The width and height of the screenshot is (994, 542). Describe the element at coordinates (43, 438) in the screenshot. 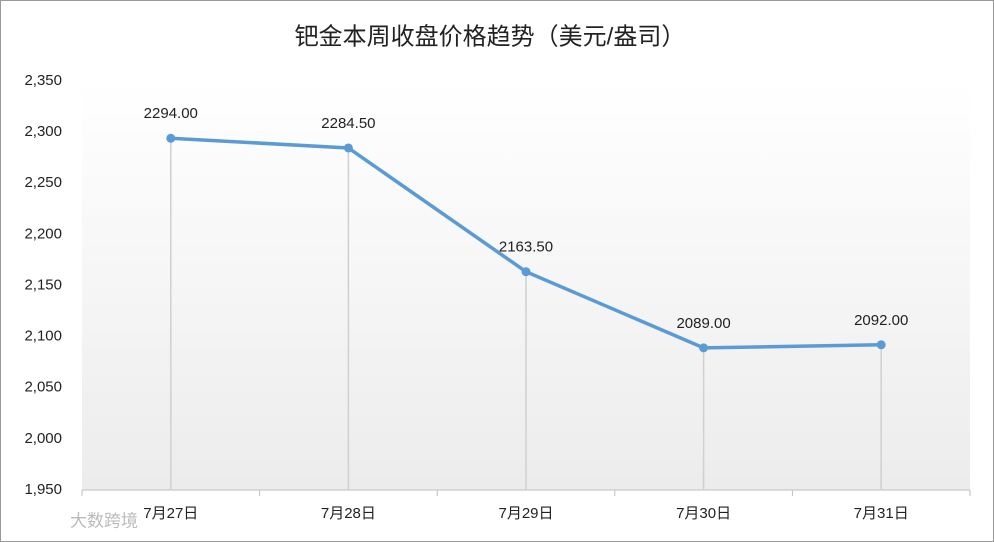

I see `y-tick-label: 2,000` at that location.